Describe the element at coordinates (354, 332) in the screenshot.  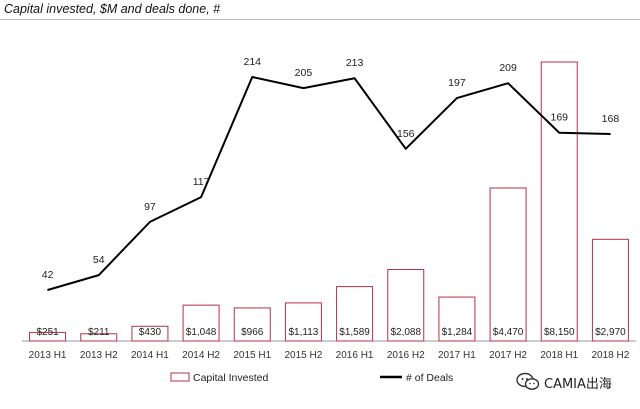
I see `capital-bar-label: $1,589` at that location.